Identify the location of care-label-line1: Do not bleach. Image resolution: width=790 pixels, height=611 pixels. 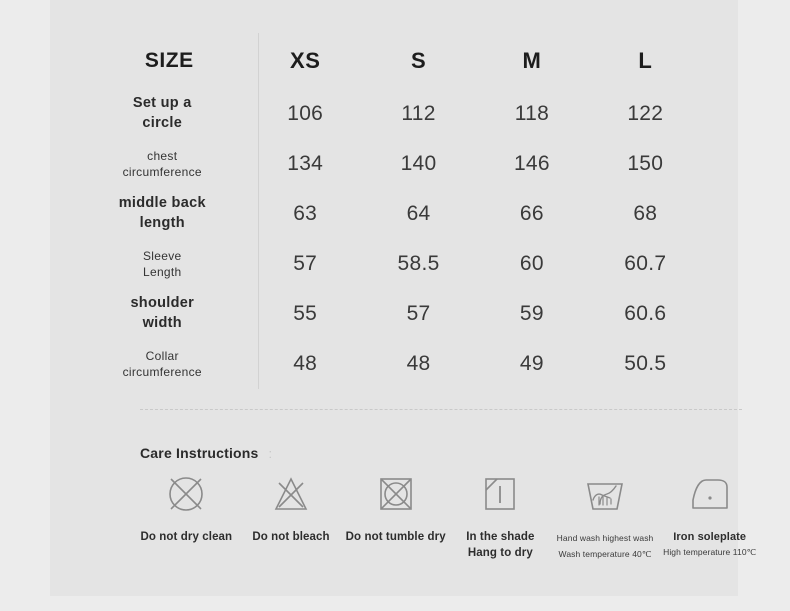
(291, 537).